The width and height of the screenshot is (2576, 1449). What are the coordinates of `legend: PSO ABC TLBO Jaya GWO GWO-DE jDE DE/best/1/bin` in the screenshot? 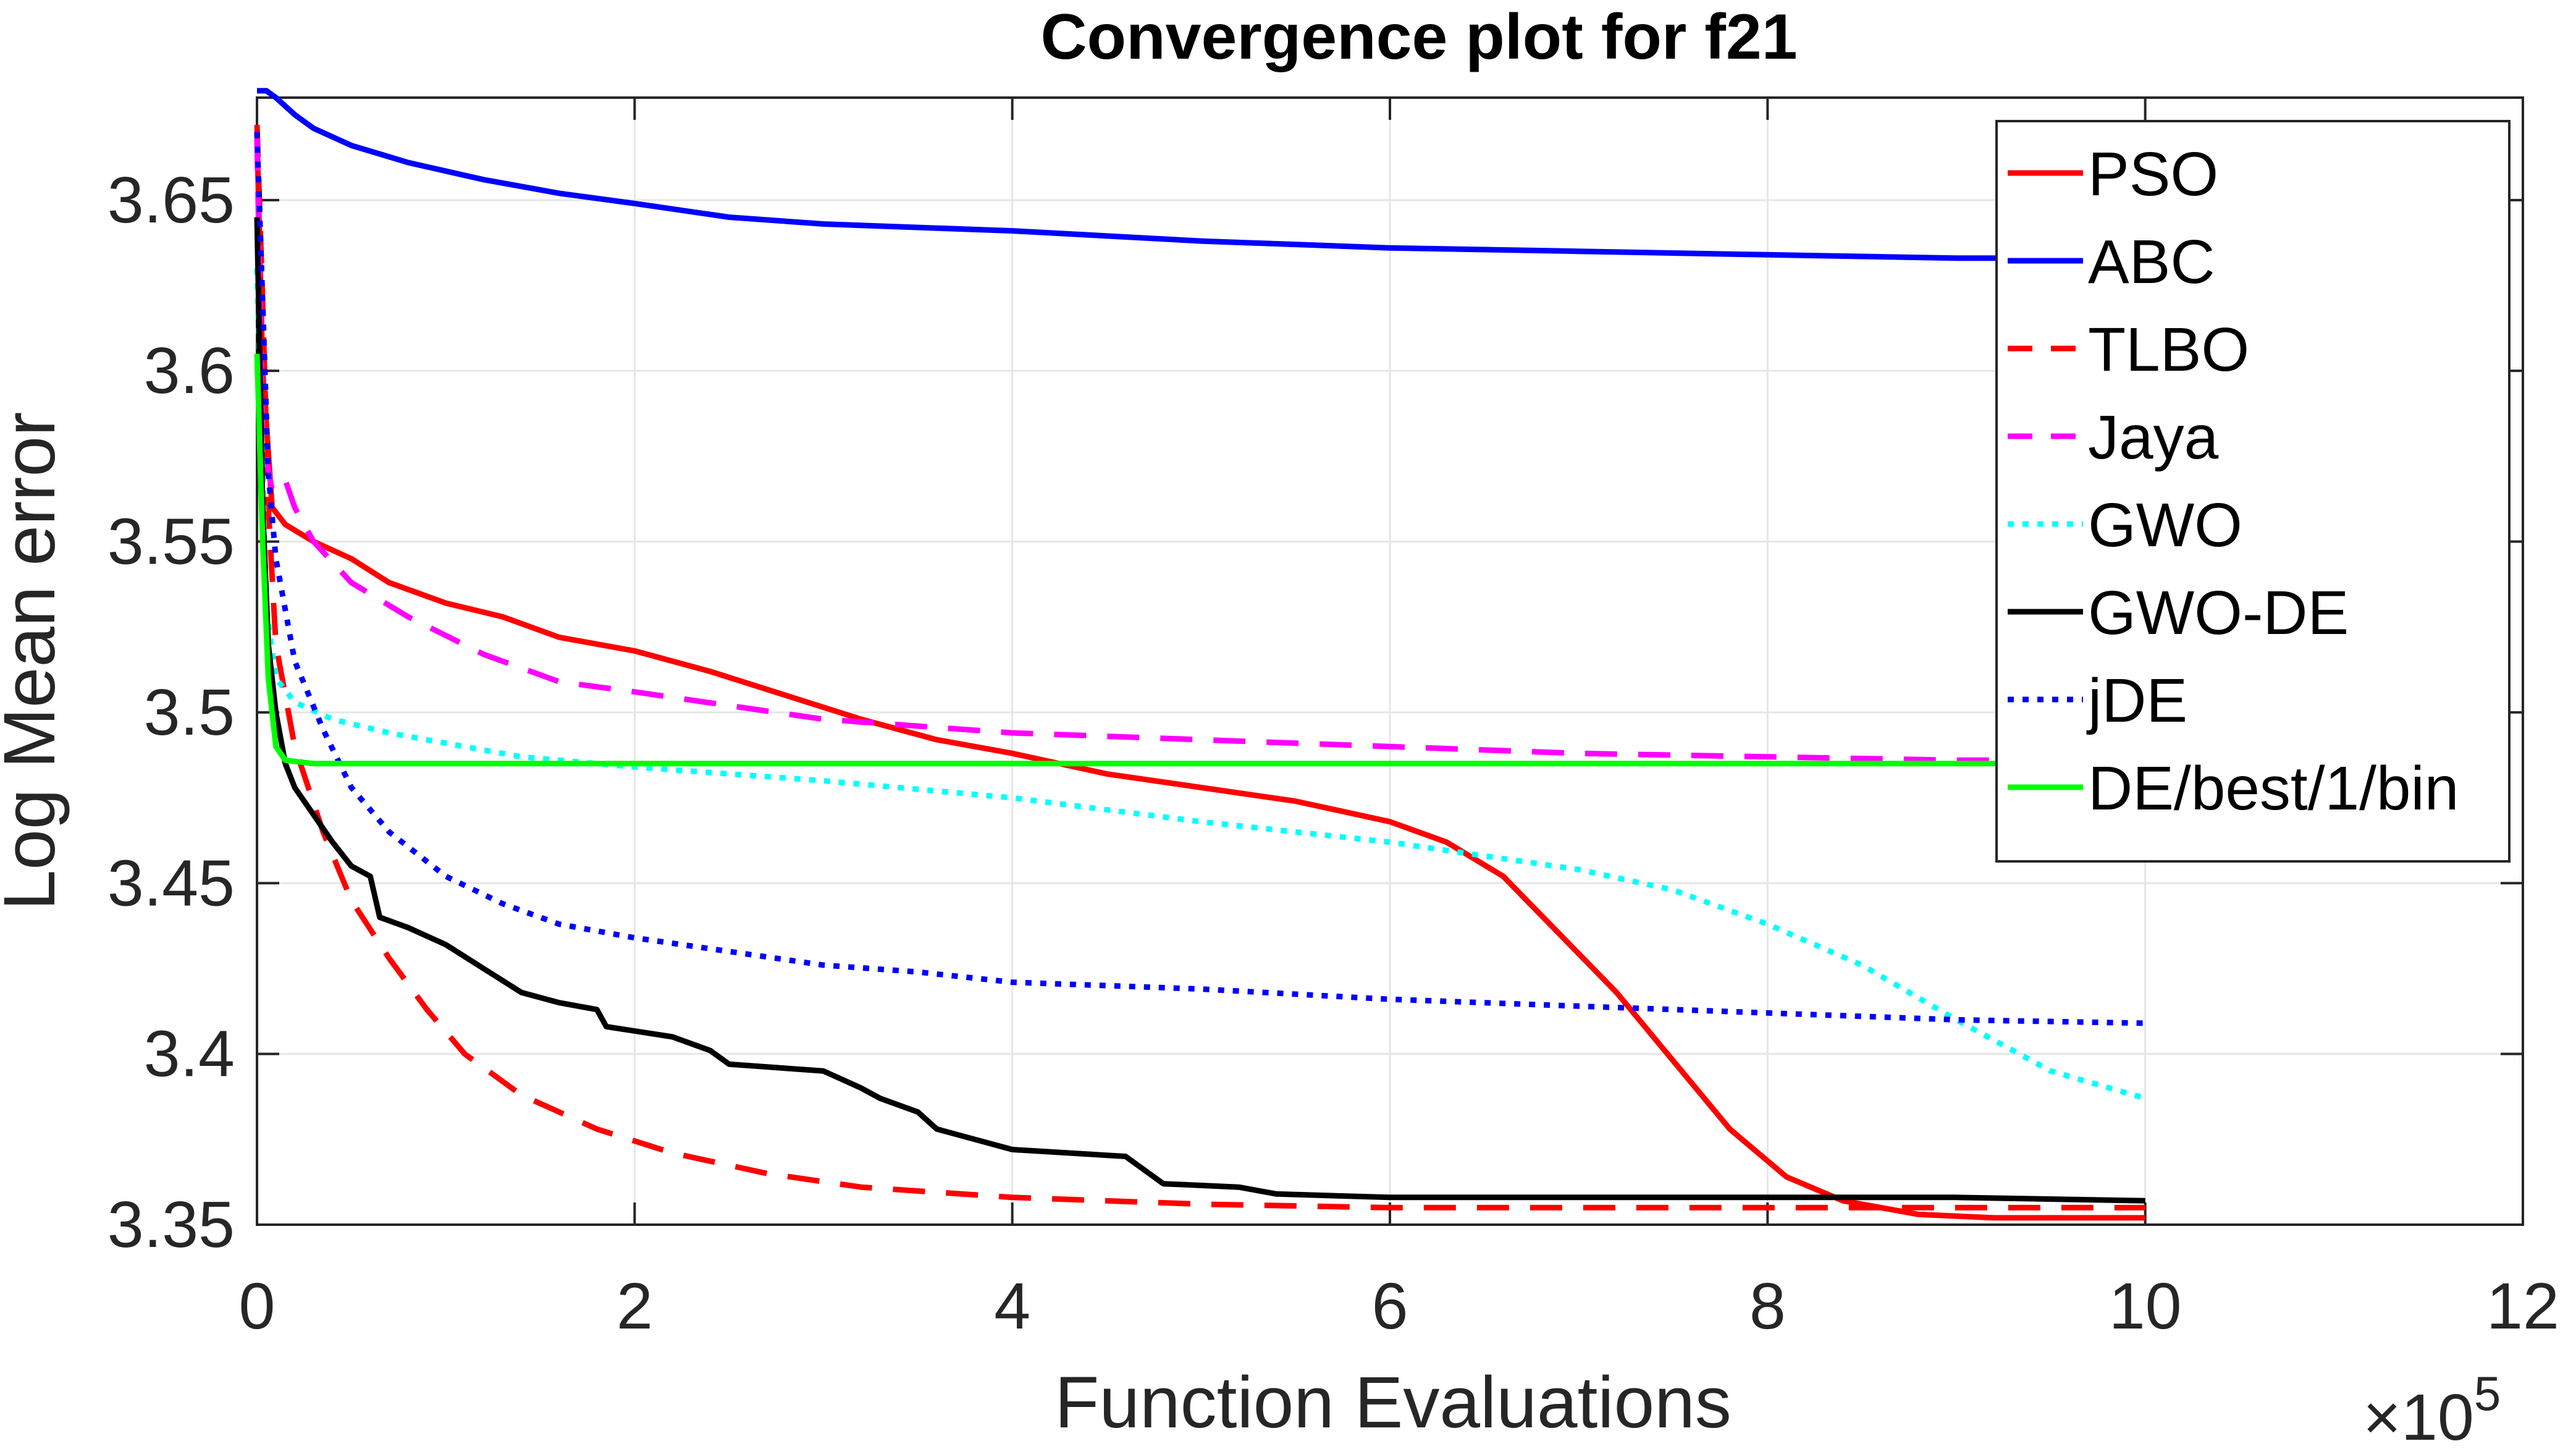 It's located at (2253, 492).